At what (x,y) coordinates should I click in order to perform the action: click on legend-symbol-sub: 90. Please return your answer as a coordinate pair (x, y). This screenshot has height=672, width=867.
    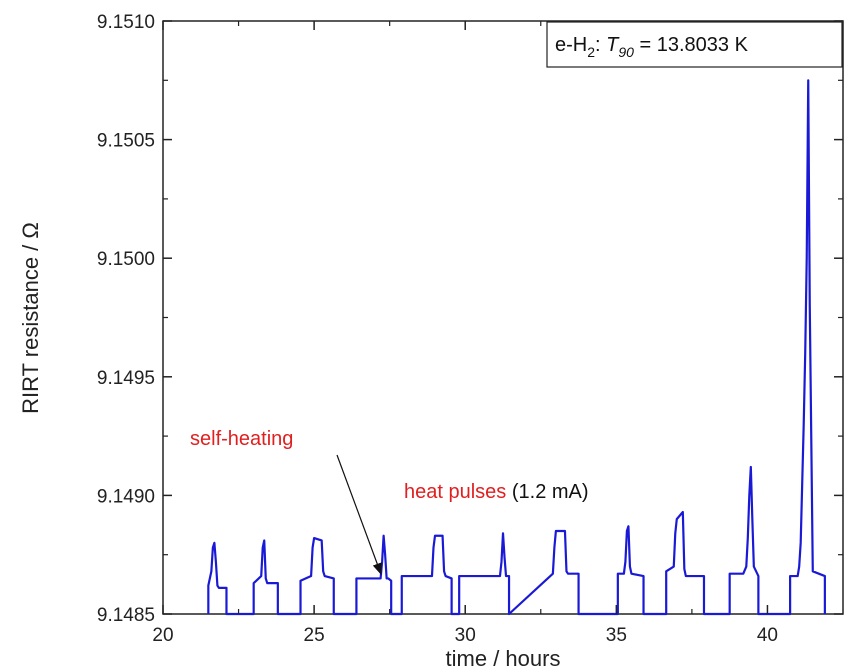
    Looking at the image, I should click on (626, 52).